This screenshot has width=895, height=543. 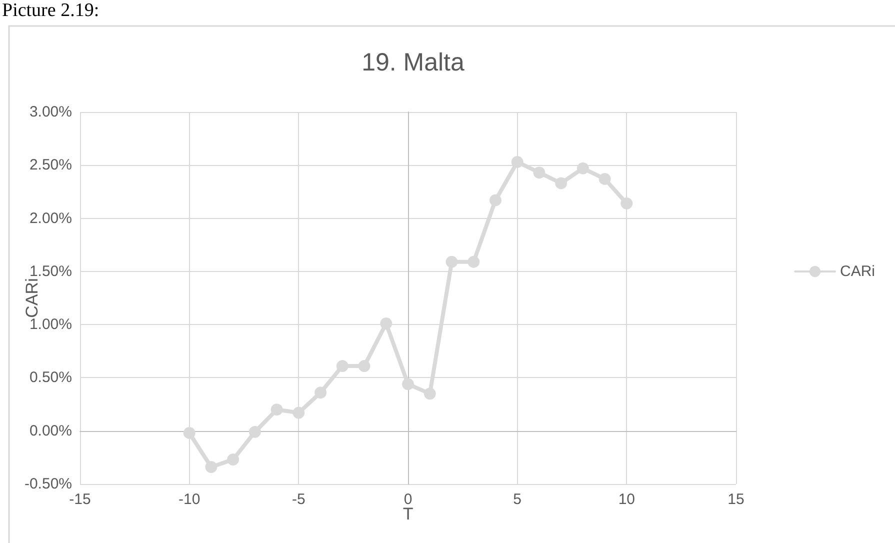 I want to click on y-tick-label: 0.00%, so click(x=50, y=431).